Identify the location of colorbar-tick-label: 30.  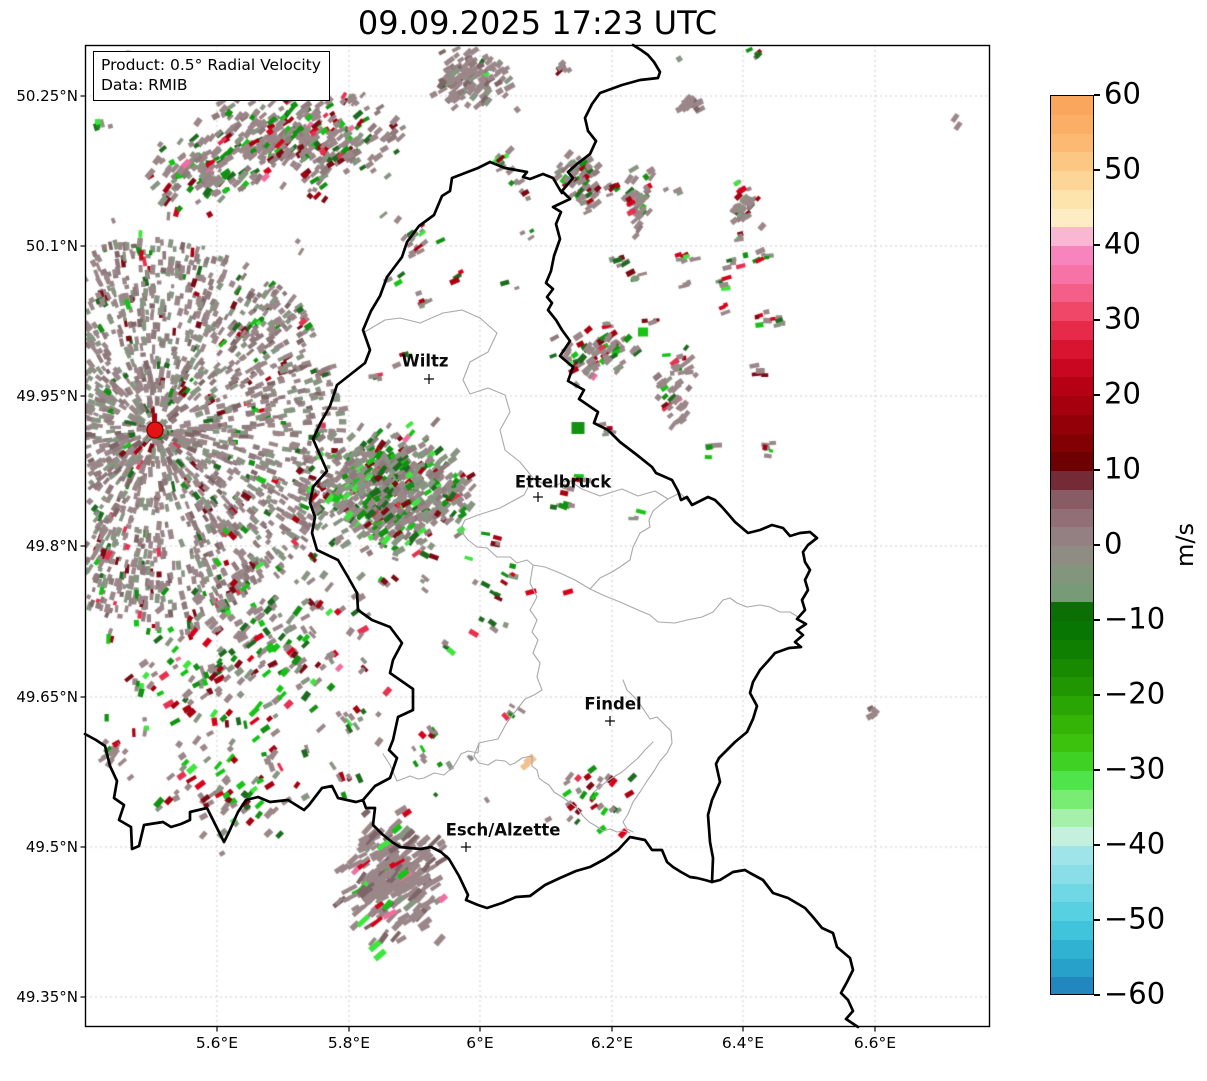
(1122, 318).